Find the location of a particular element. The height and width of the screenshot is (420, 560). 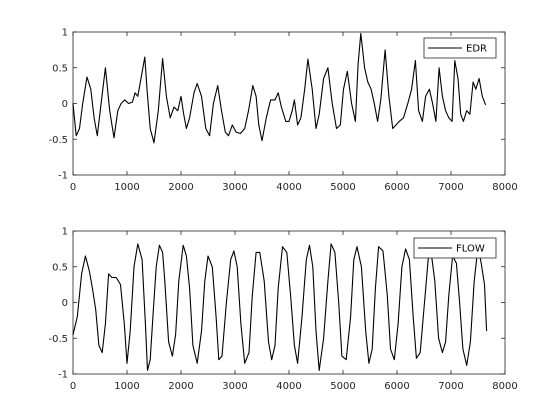

edr-x-tick-label: 3000 is located at coordinates (234, 187).